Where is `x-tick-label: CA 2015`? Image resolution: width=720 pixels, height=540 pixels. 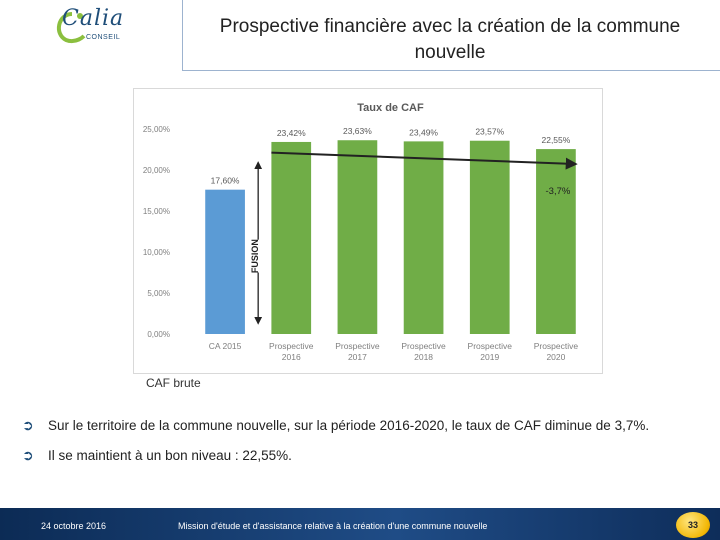 x-tick-label: CA 2015 is located at coordinates (225, 346).